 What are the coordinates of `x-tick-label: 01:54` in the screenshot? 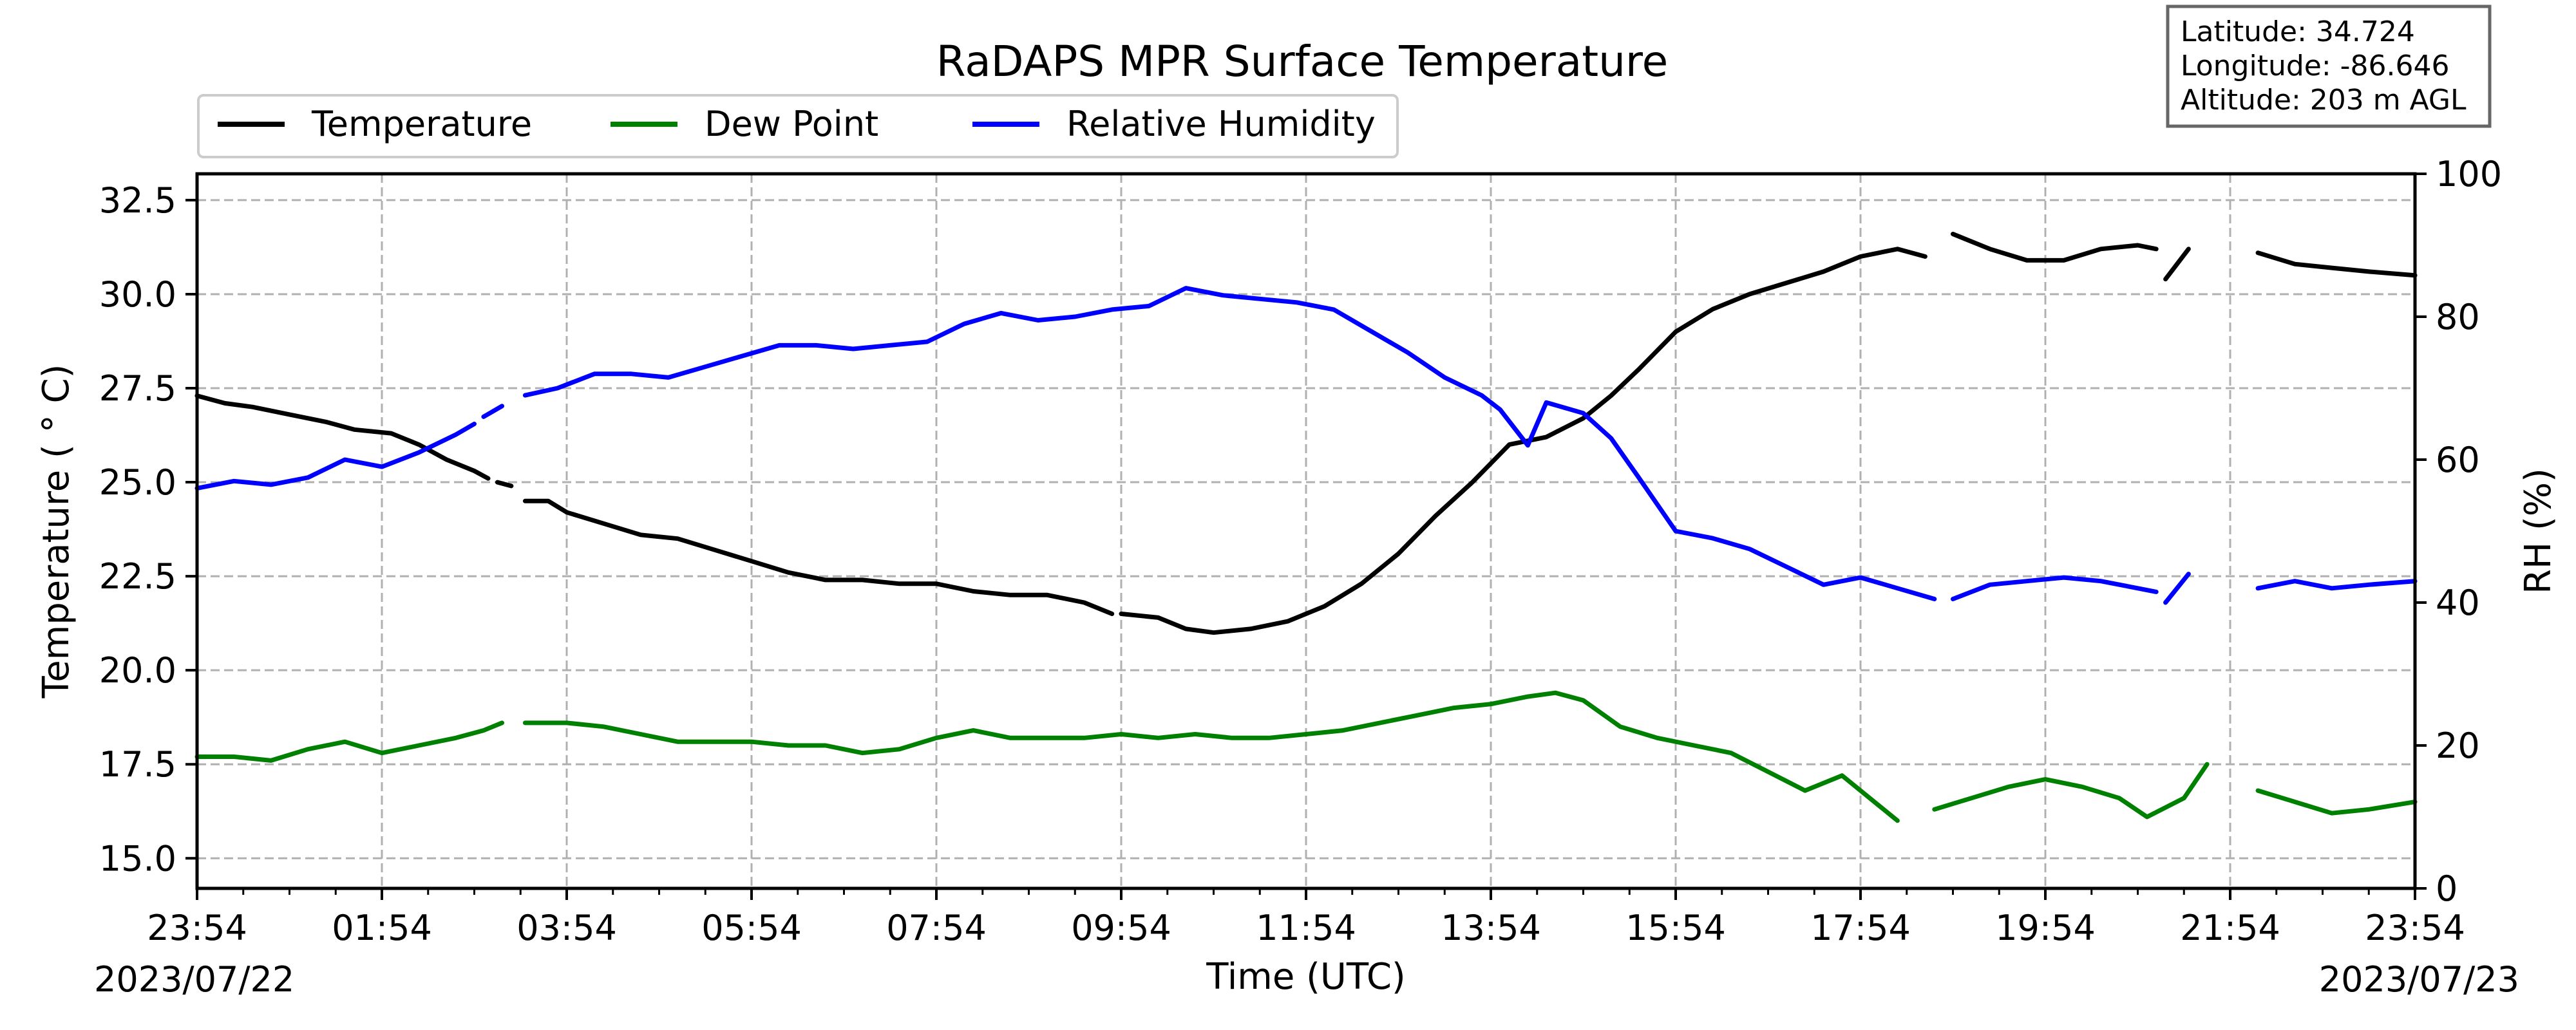 It's located at (382, 928).